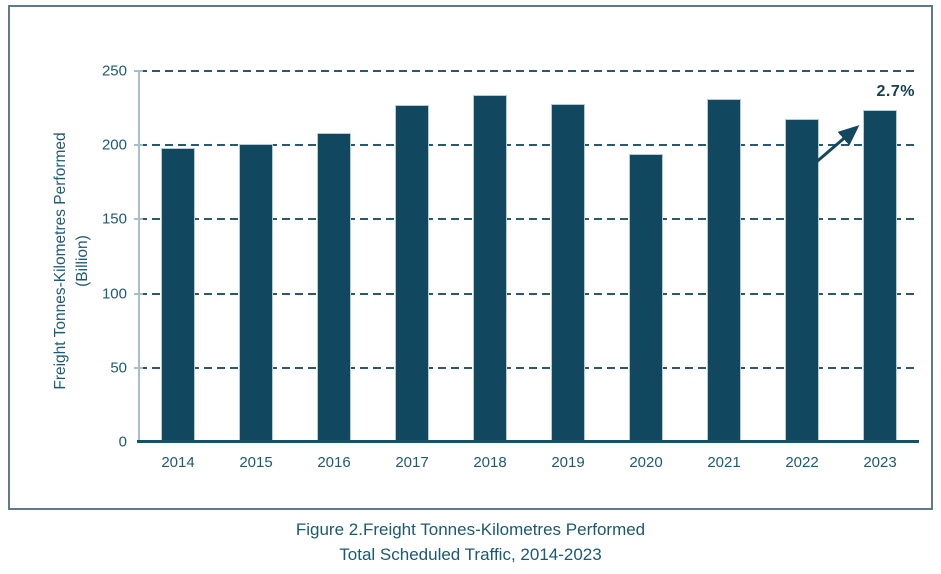  What do you see at coordinates (114, 294) in the screenshot?
I see `y-tick-label-100: 100` at bounding box center [114, 294].